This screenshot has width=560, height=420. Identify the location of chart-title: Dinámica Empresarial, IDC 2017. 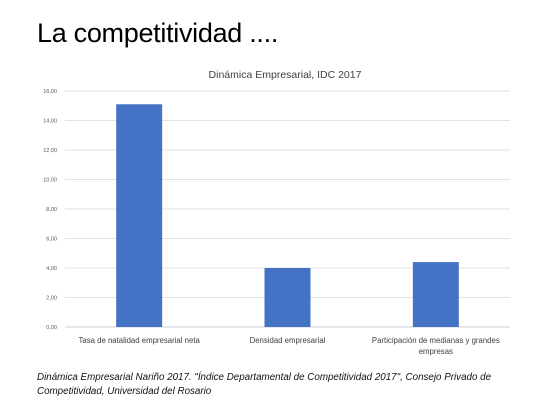
(285, 75).